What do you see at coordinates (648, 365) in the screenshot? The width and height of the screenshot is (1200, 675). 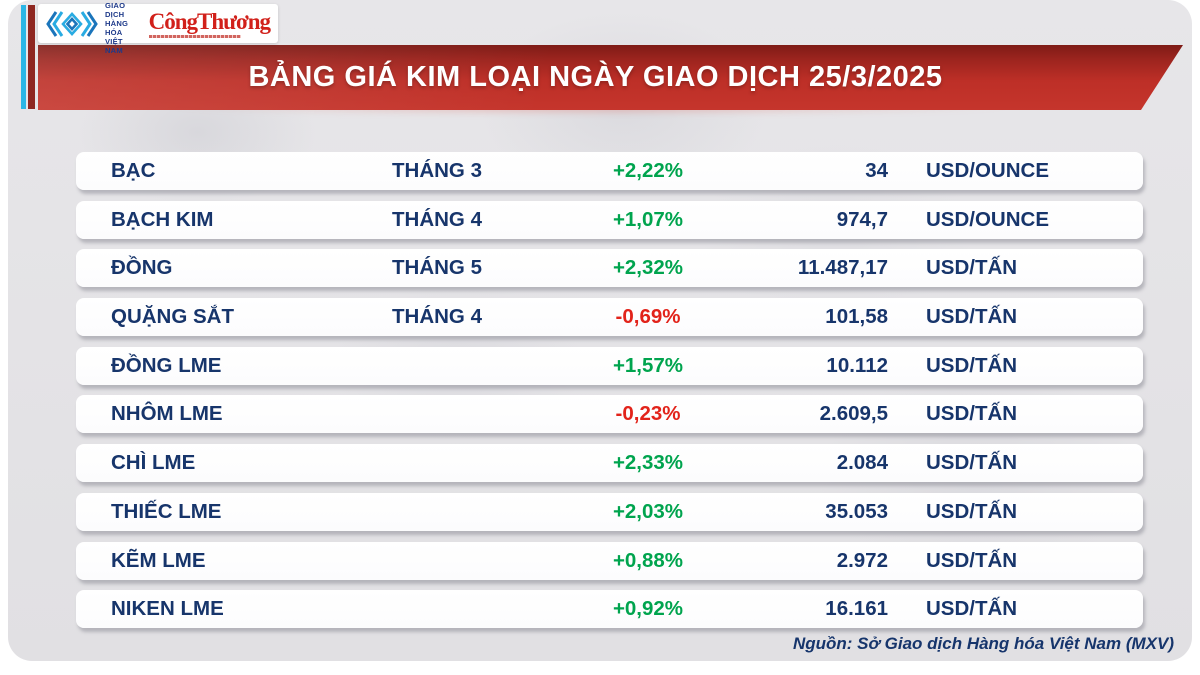 I see `percent-change: +1,57%` at bounding box center [648, 365].